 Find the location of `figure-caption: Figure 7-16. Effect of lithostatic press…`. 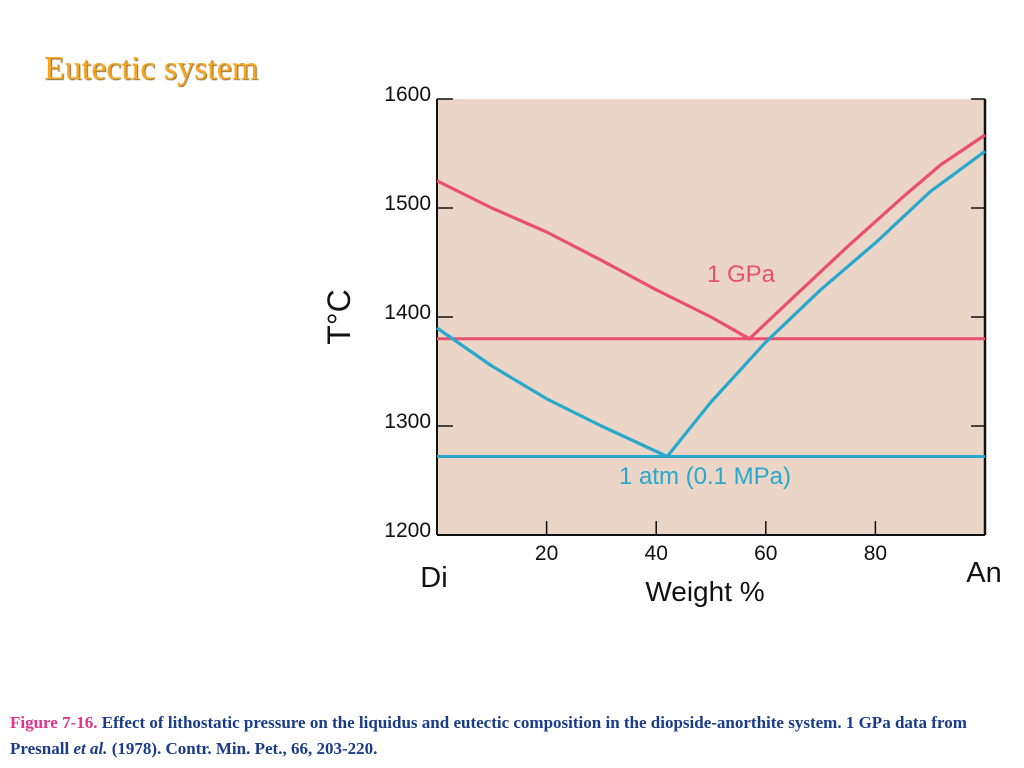

figure-caption: Figure 7-16. Effect of lithostatic press… is located at coordinates (505, 736).